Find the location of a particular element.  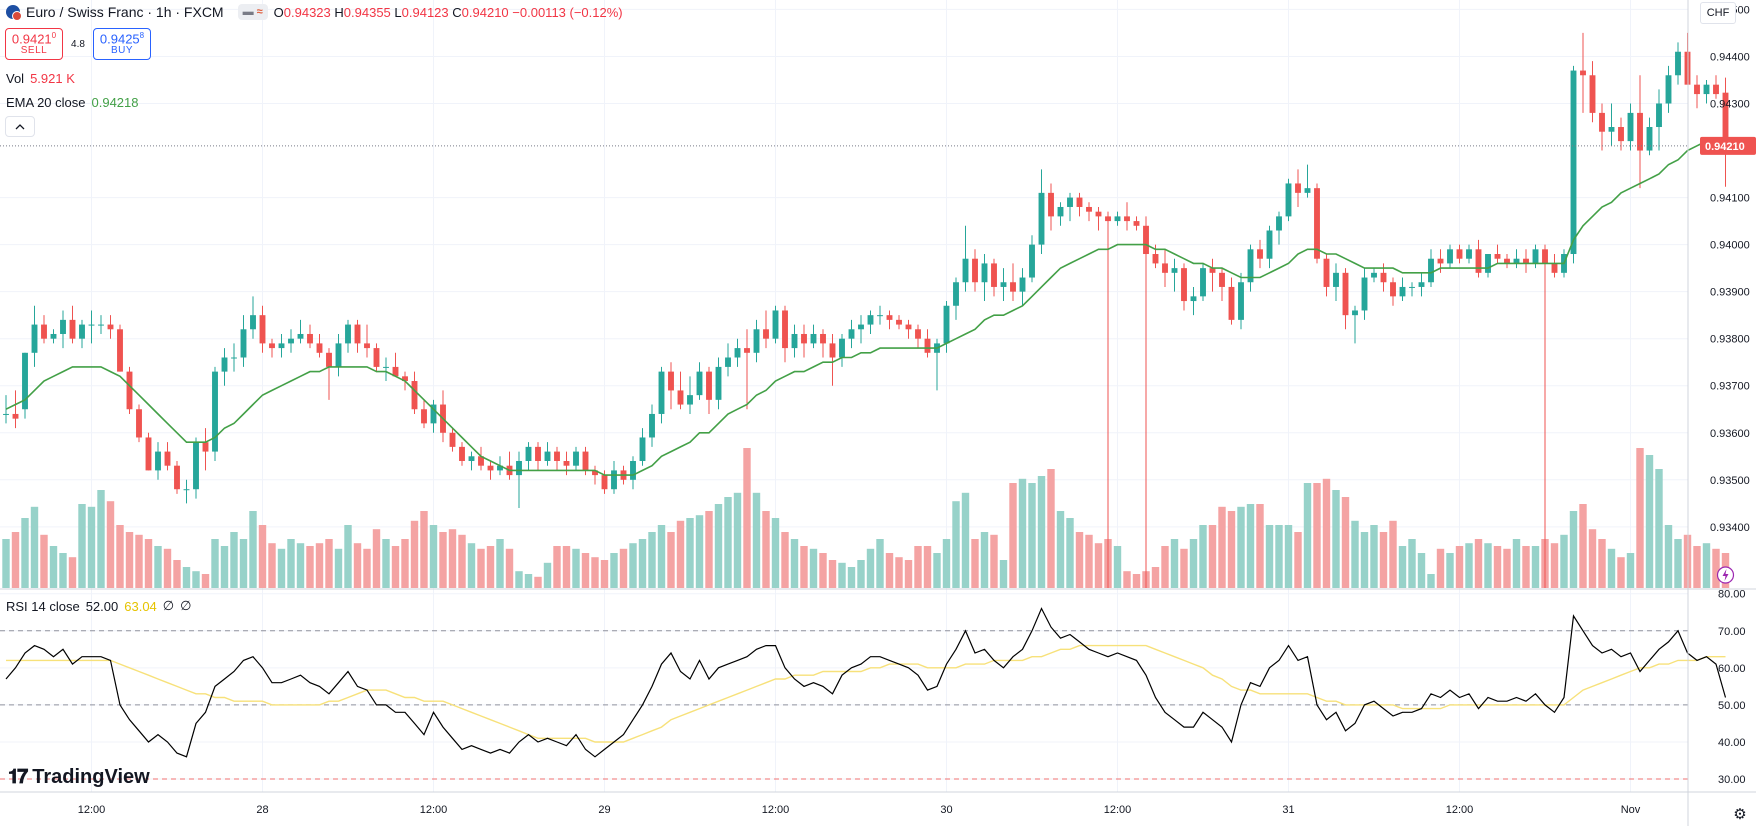

settings-gear-icon: ⚙ is located at coordinates (1740, 814).